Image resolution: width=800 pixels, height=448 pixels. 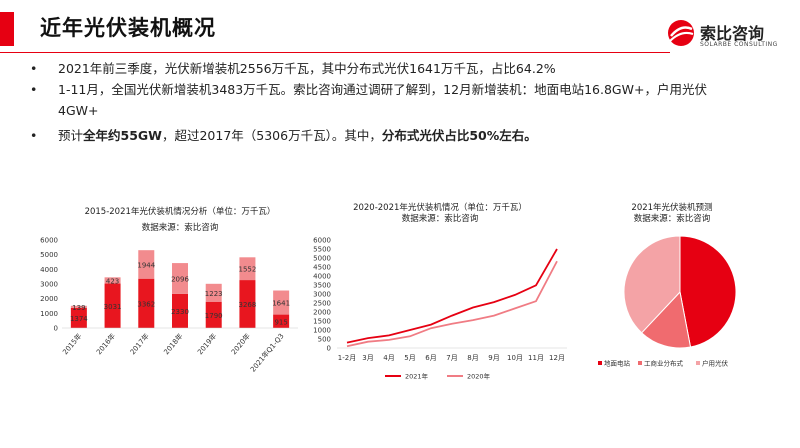 What do you see at coordinates (671, 207) in the screenshot?
I see `pie-chart-title: 2021年光伏装机预测` at bounding box center [671, 207].